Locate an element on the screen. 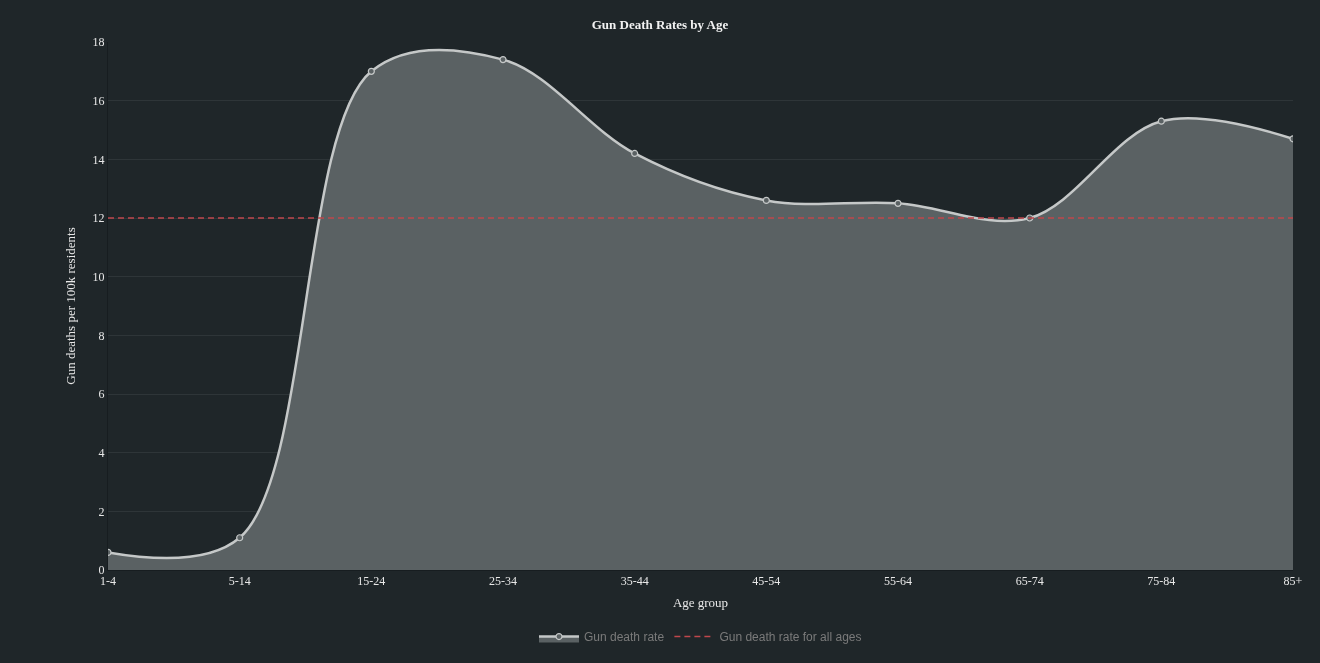 This screenshot has height=663, width=1320. x-tick-label: 85+ is located at coordinates (1293, 581).